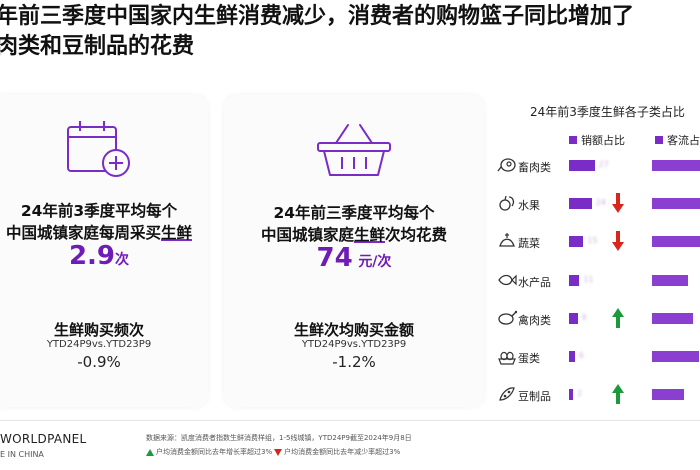  I want to click on frequency-value: 2.9次, so click(99, 256).